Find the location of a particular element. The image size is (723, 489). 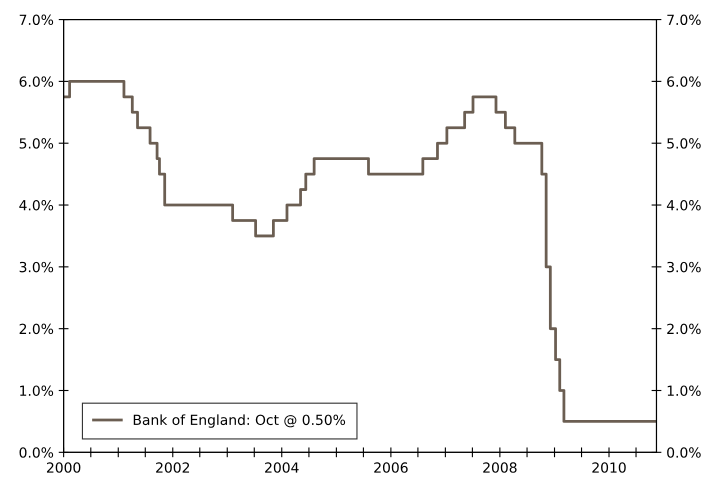

x-tick-label: 2000 is located at coordinates (63, 467).